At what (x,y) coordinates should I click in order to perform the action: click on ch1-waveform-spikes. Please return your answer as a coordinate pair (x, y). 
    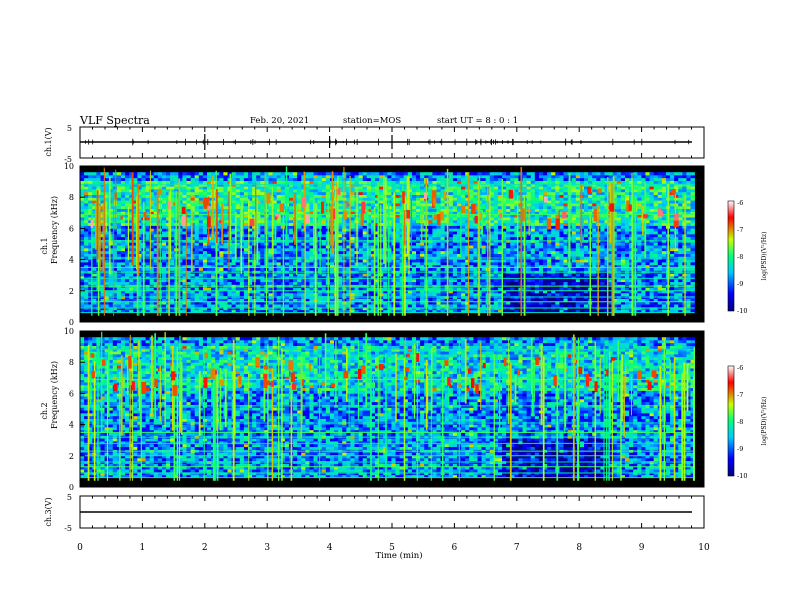
    Looking at the image, I should click on (387, 142).